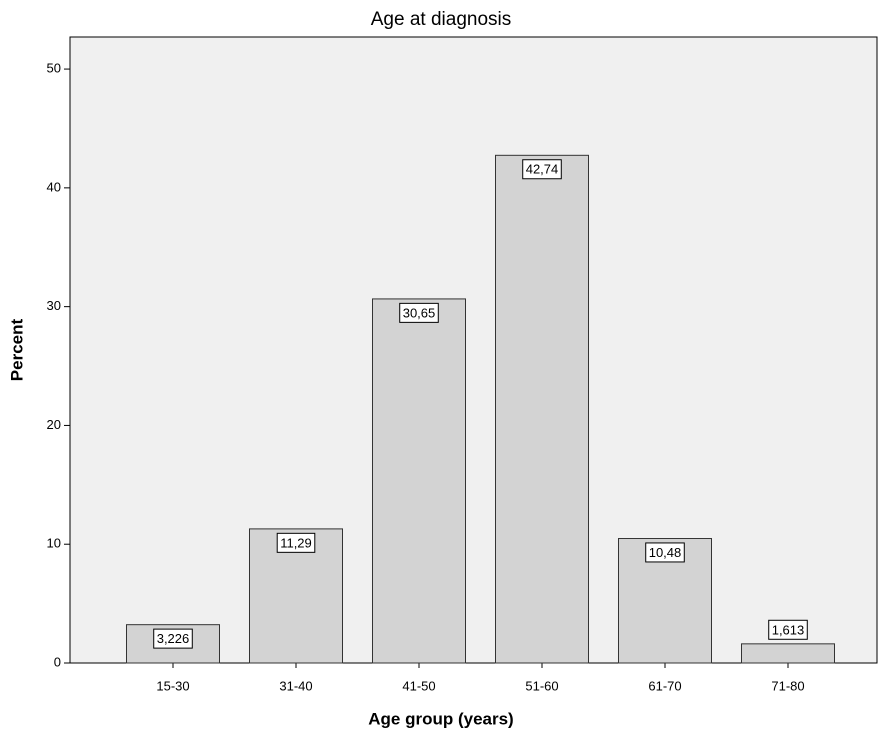 This screenshot has width=878, height=732. Describe the element at coordinates (418, 685) in the screenshot. I see `x-tick-label: 41-50` at that location.